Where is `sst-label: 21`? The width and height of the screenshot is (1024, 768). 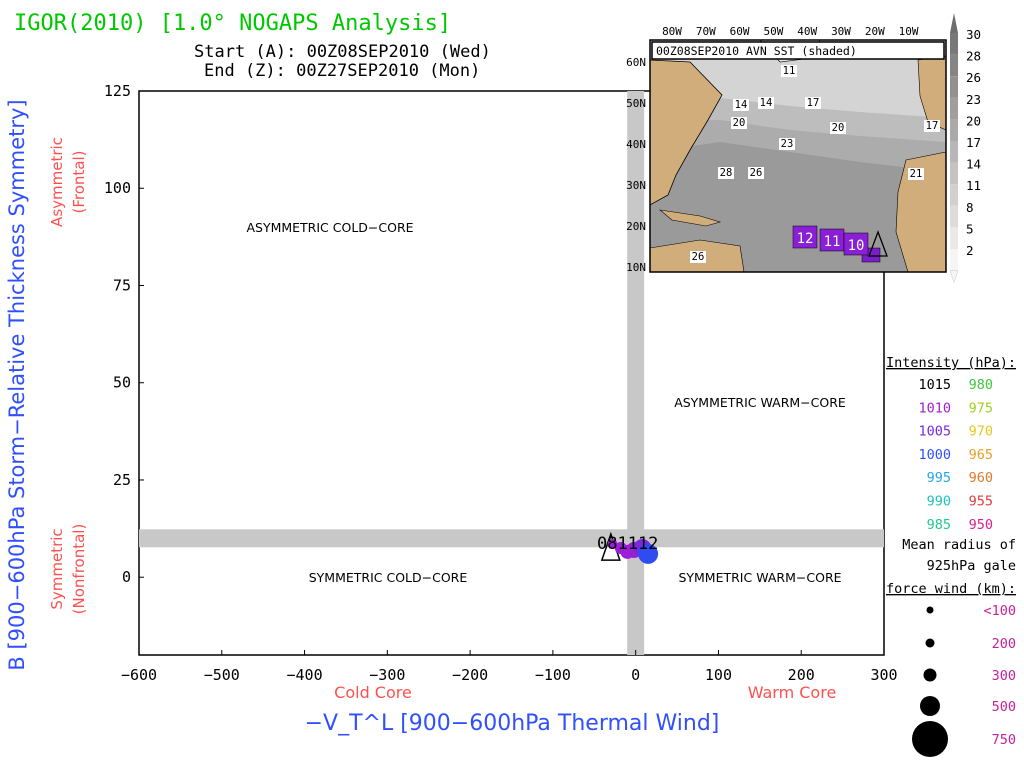 sst-label: 21 is located at coordinates (916, 174).